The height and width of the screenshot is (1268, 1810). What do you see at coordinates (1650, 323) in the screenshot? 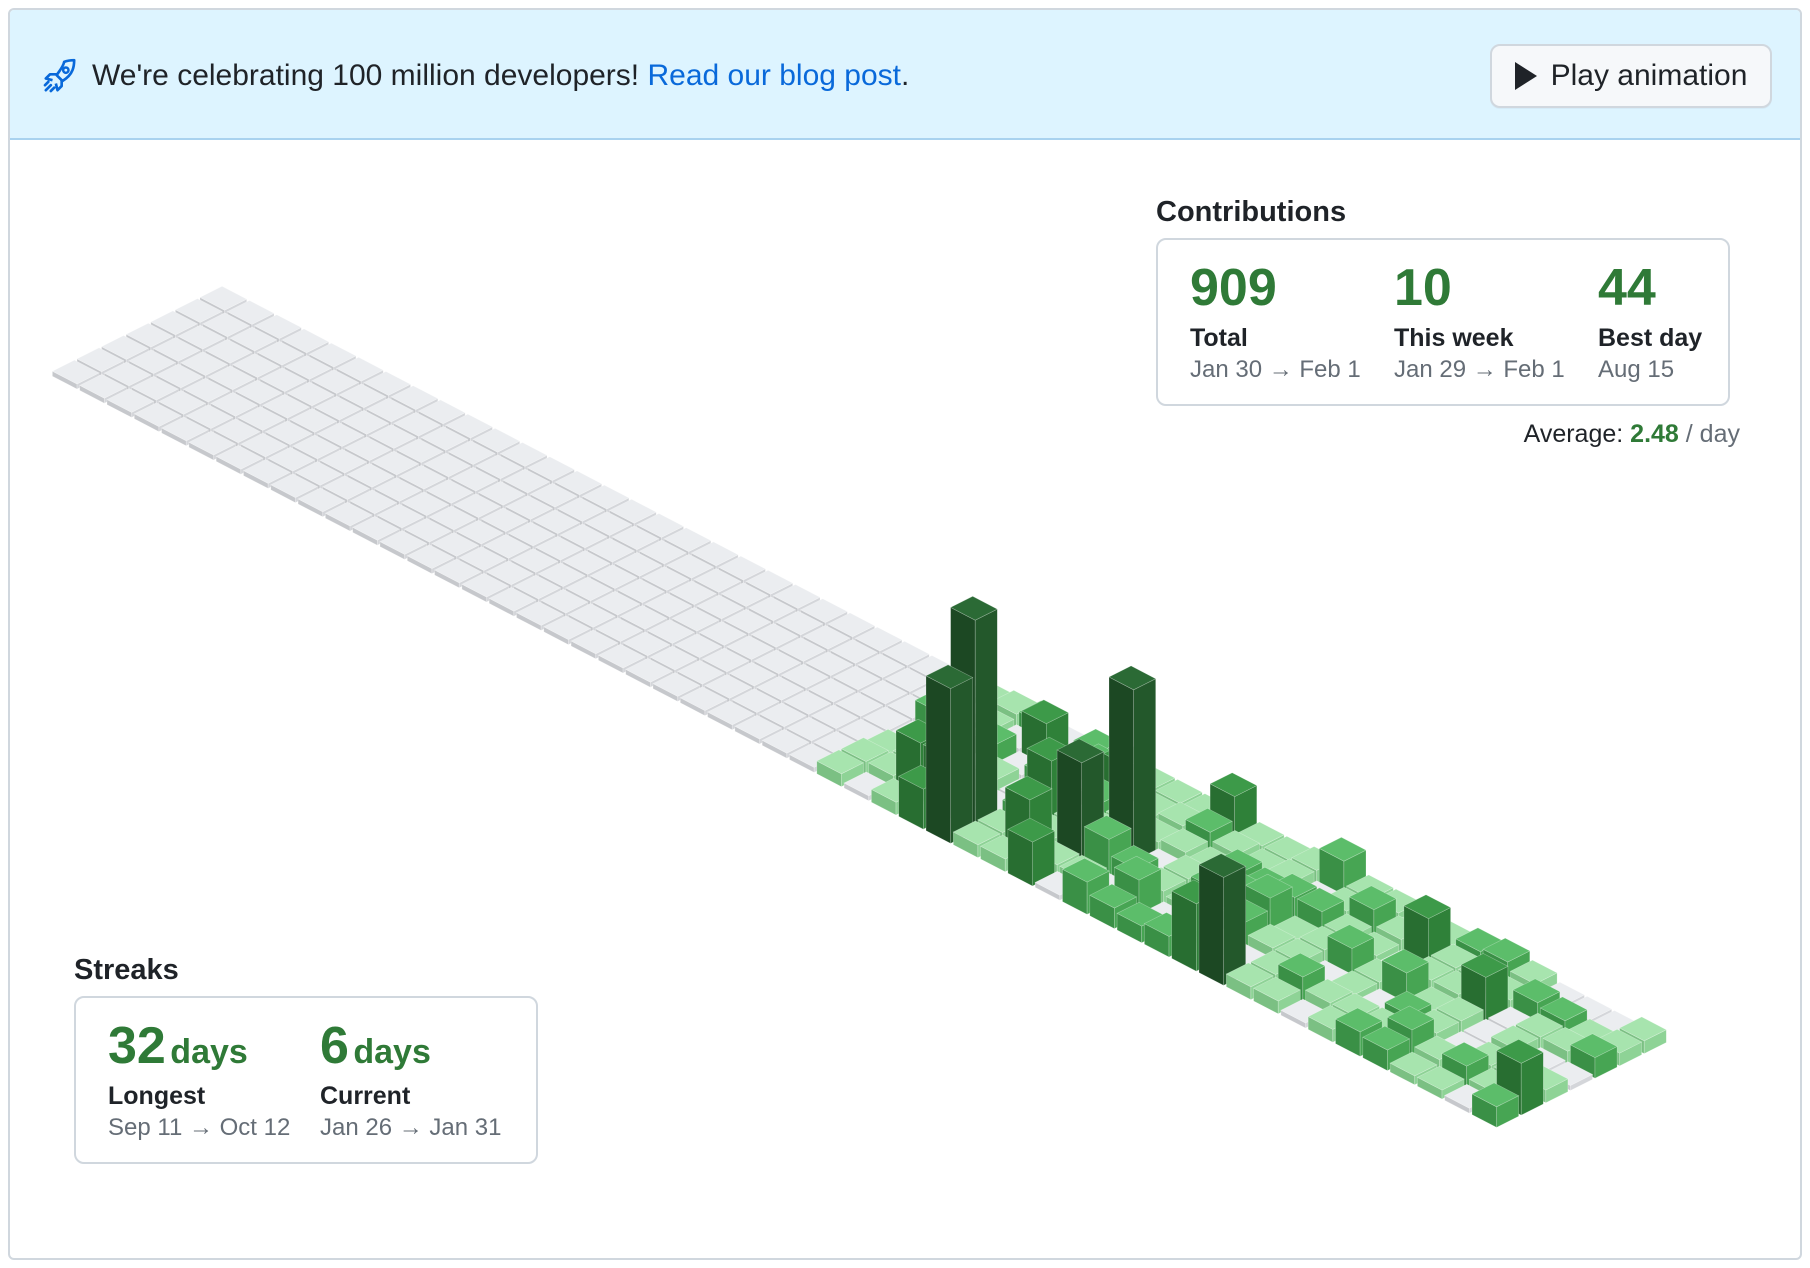
I see `best-day-stat: 44 Best day Aug 15` at bounding box center [1650, 323].